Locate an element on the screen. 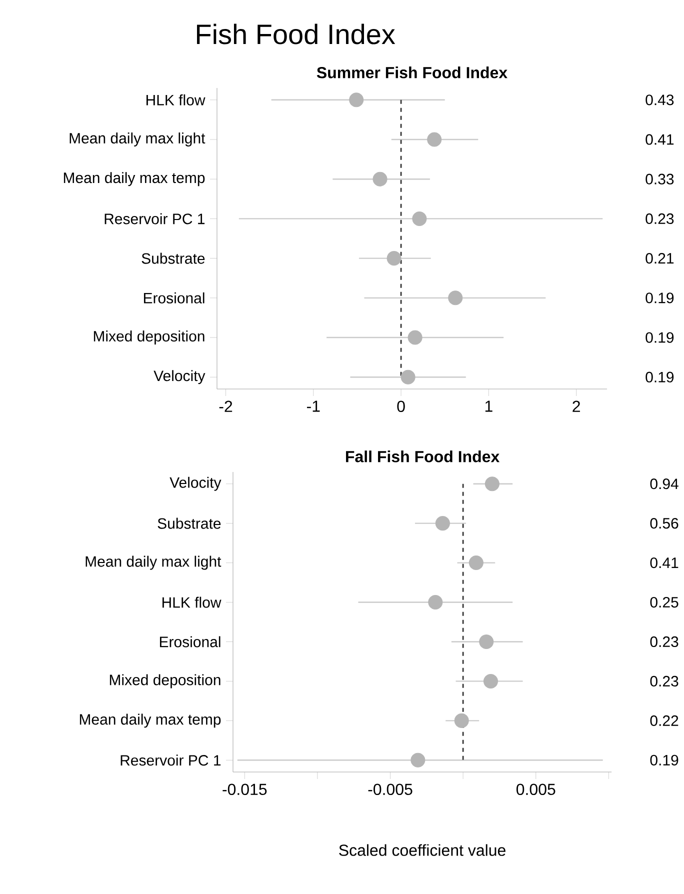 This screenshot has height=894, width=684. y2-tick-label: 0.22 is located at coordinates (664, 720).